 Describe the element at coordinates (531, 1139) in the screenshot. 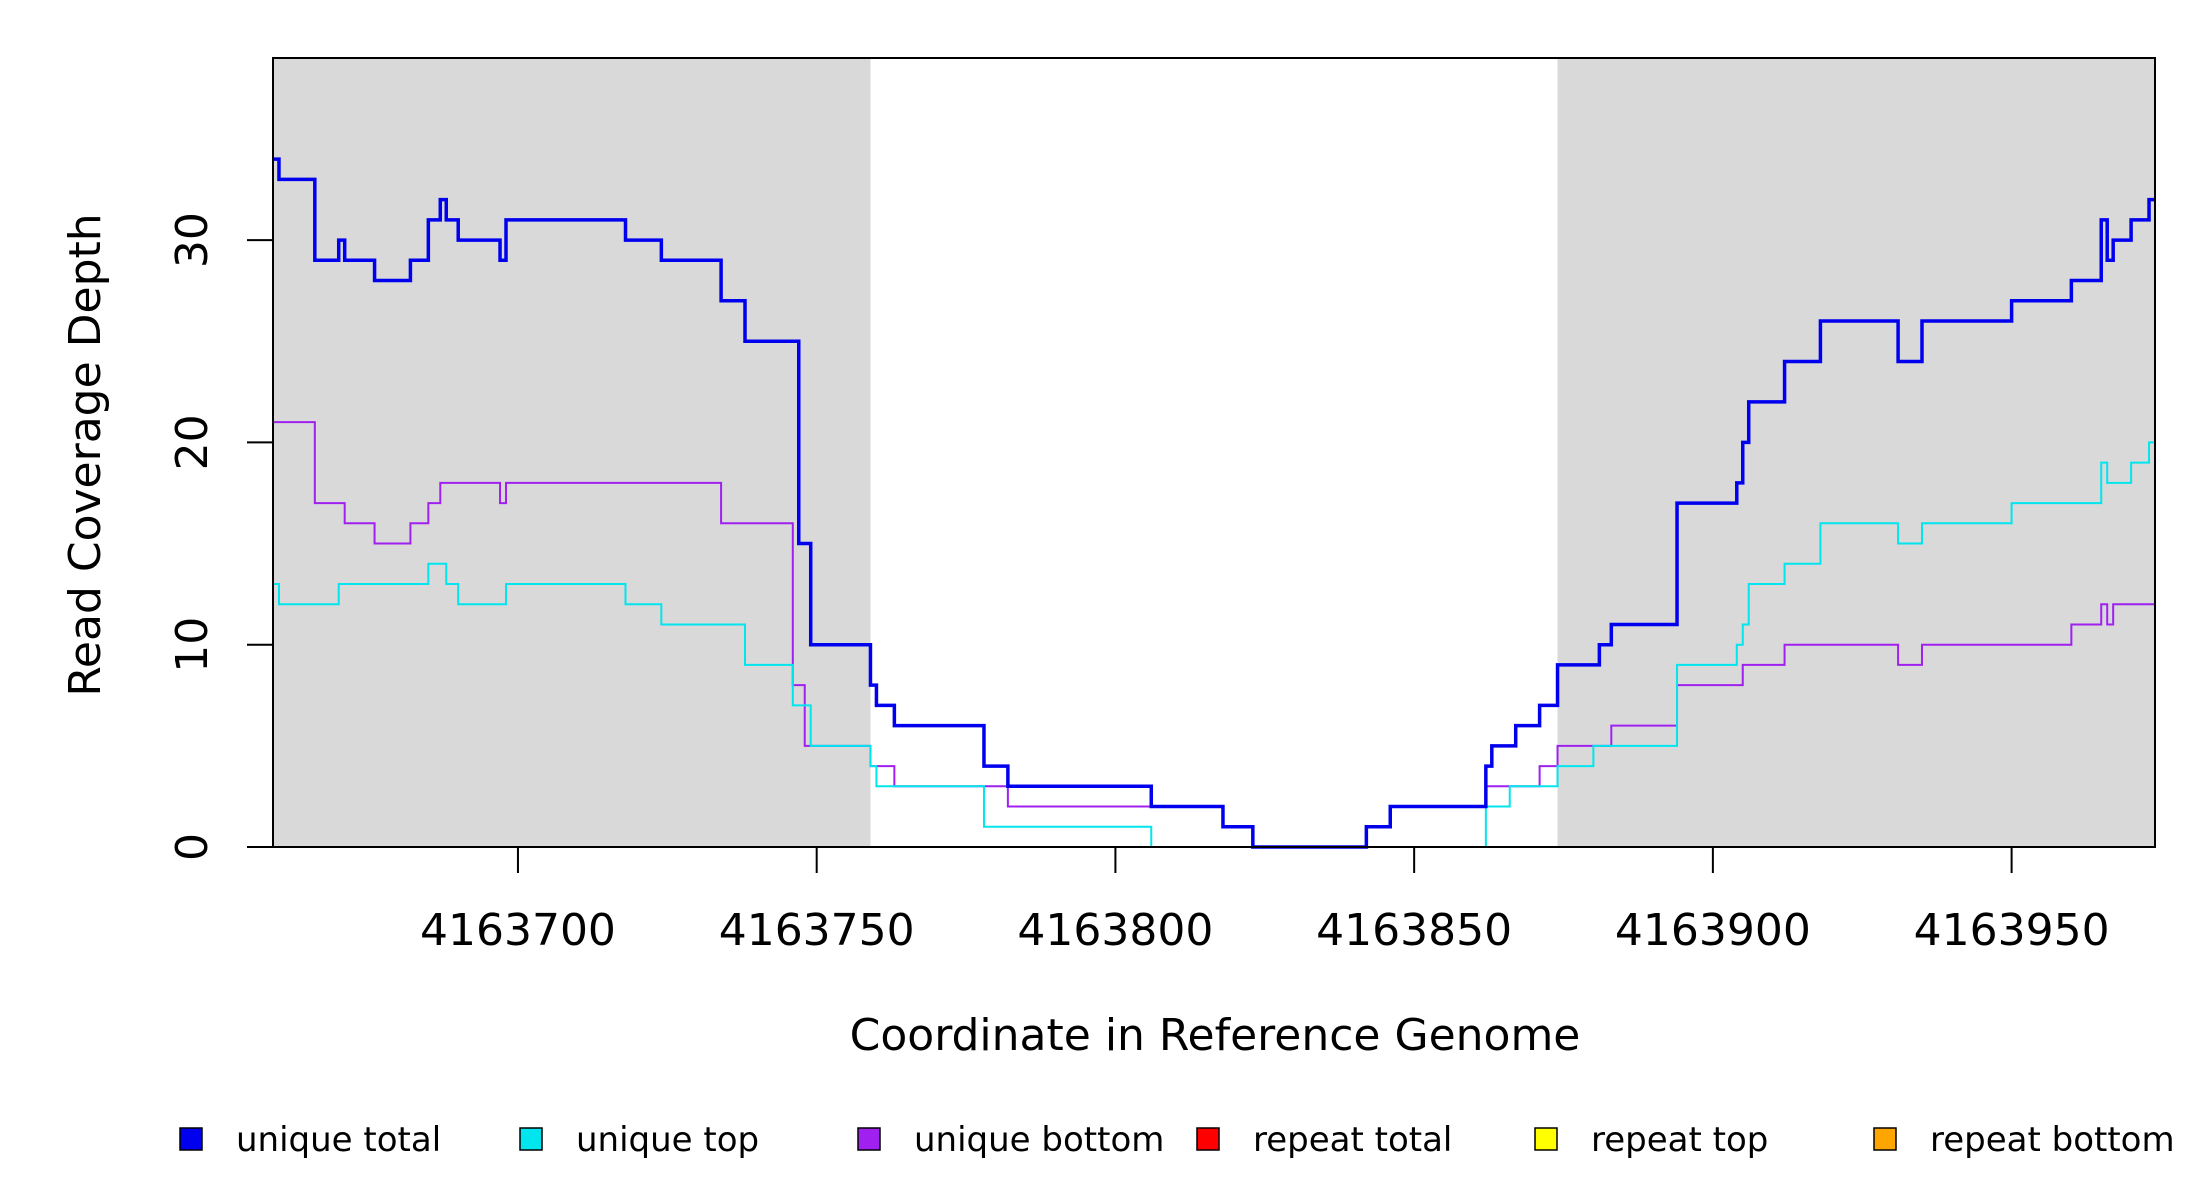

I see `legend-swatch-unique-top` at that location.